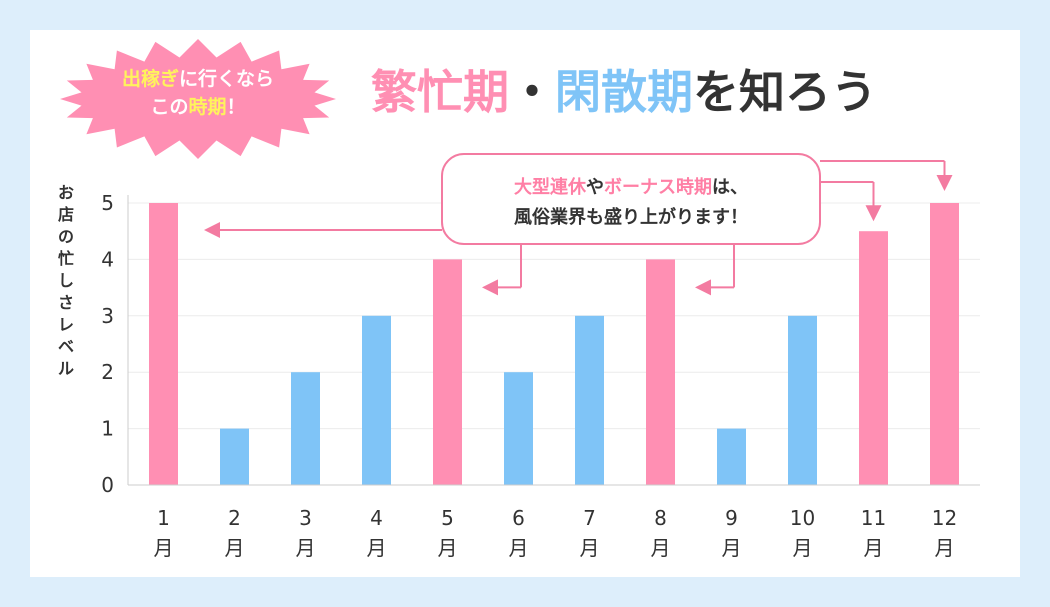 The image size is (1050, 607). What do you see at coordinates (944, 518) in the screenshot?
I see `x-tick-number: 12` at bounding box center [944, 518].